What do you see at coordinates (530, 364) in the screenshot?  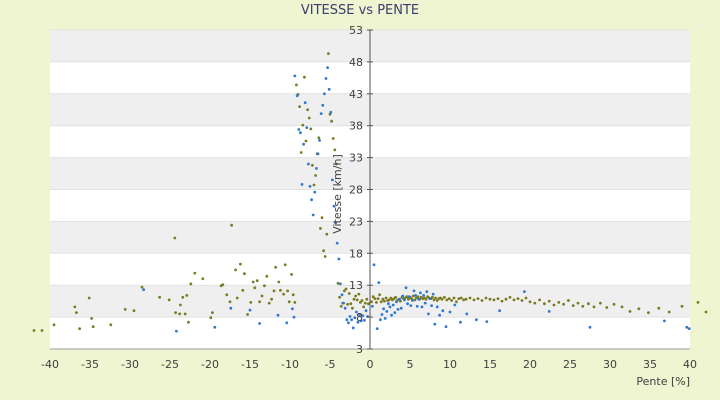 I see `x-tick-label: 20` at bounding box center [530, 364].